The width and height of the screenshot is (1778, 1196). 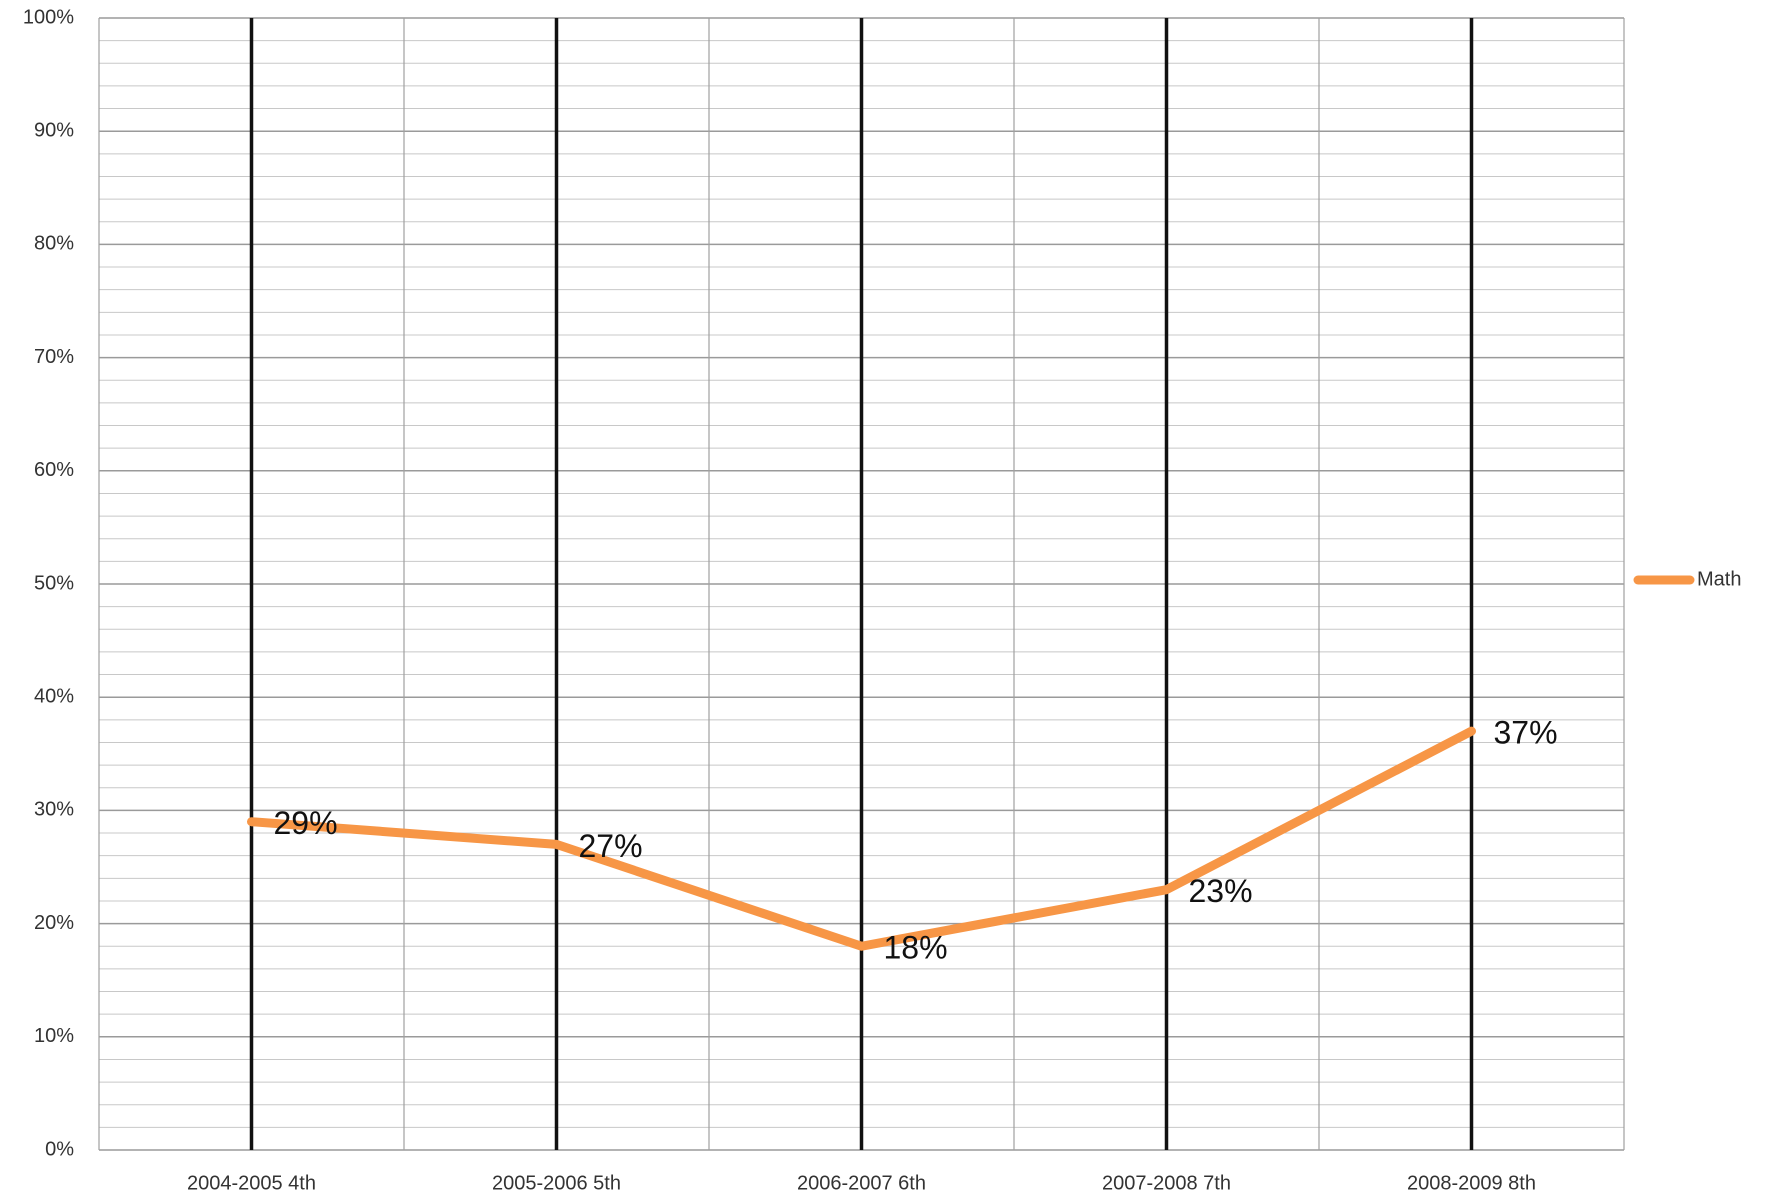 What do you see at coordinates (1719, 579) in the screenshot?
I see `legend-label: Math` at bounding box center [1719, 579].